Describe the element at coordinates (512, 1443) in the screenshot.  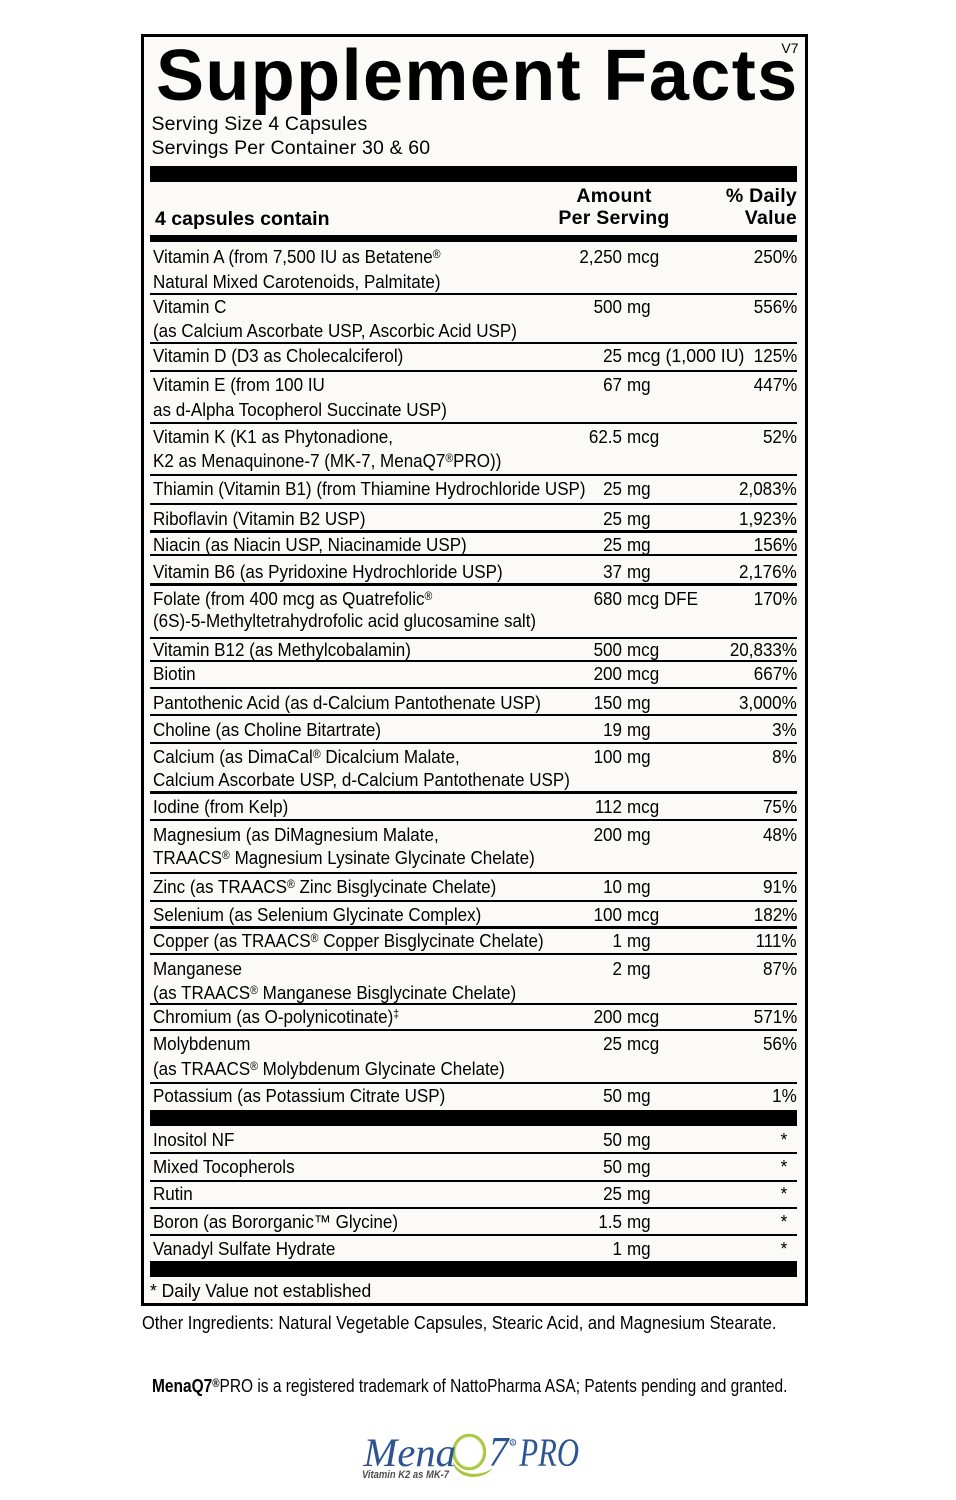
I see `svg-text: R` at that location.